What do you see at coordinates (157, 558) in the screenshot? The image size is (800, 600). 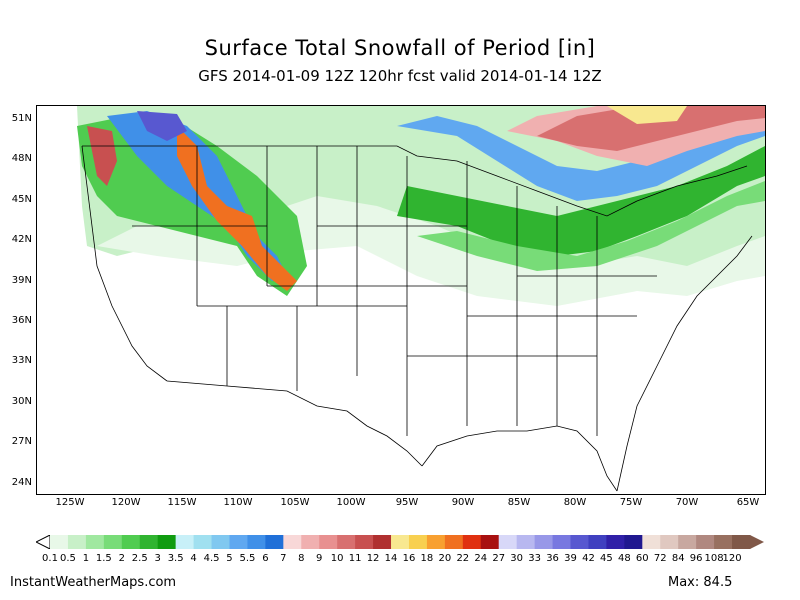 I see `colorbar-label: 3` at bounding box center [157, 558].